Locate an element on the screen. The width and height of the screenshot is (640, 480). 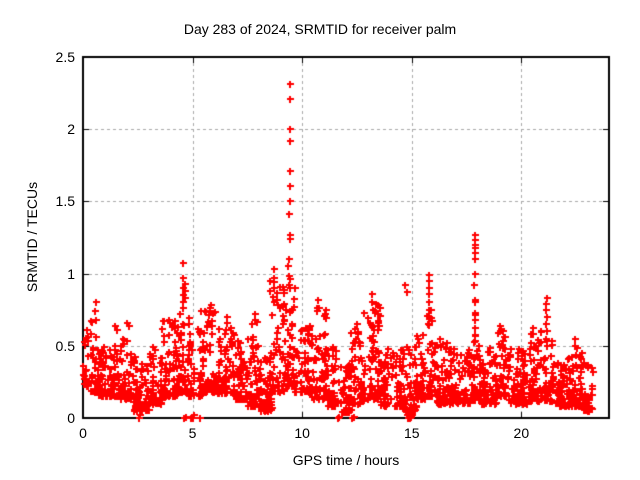
y-tick-label: 2 is located at coordinates (71, 129).